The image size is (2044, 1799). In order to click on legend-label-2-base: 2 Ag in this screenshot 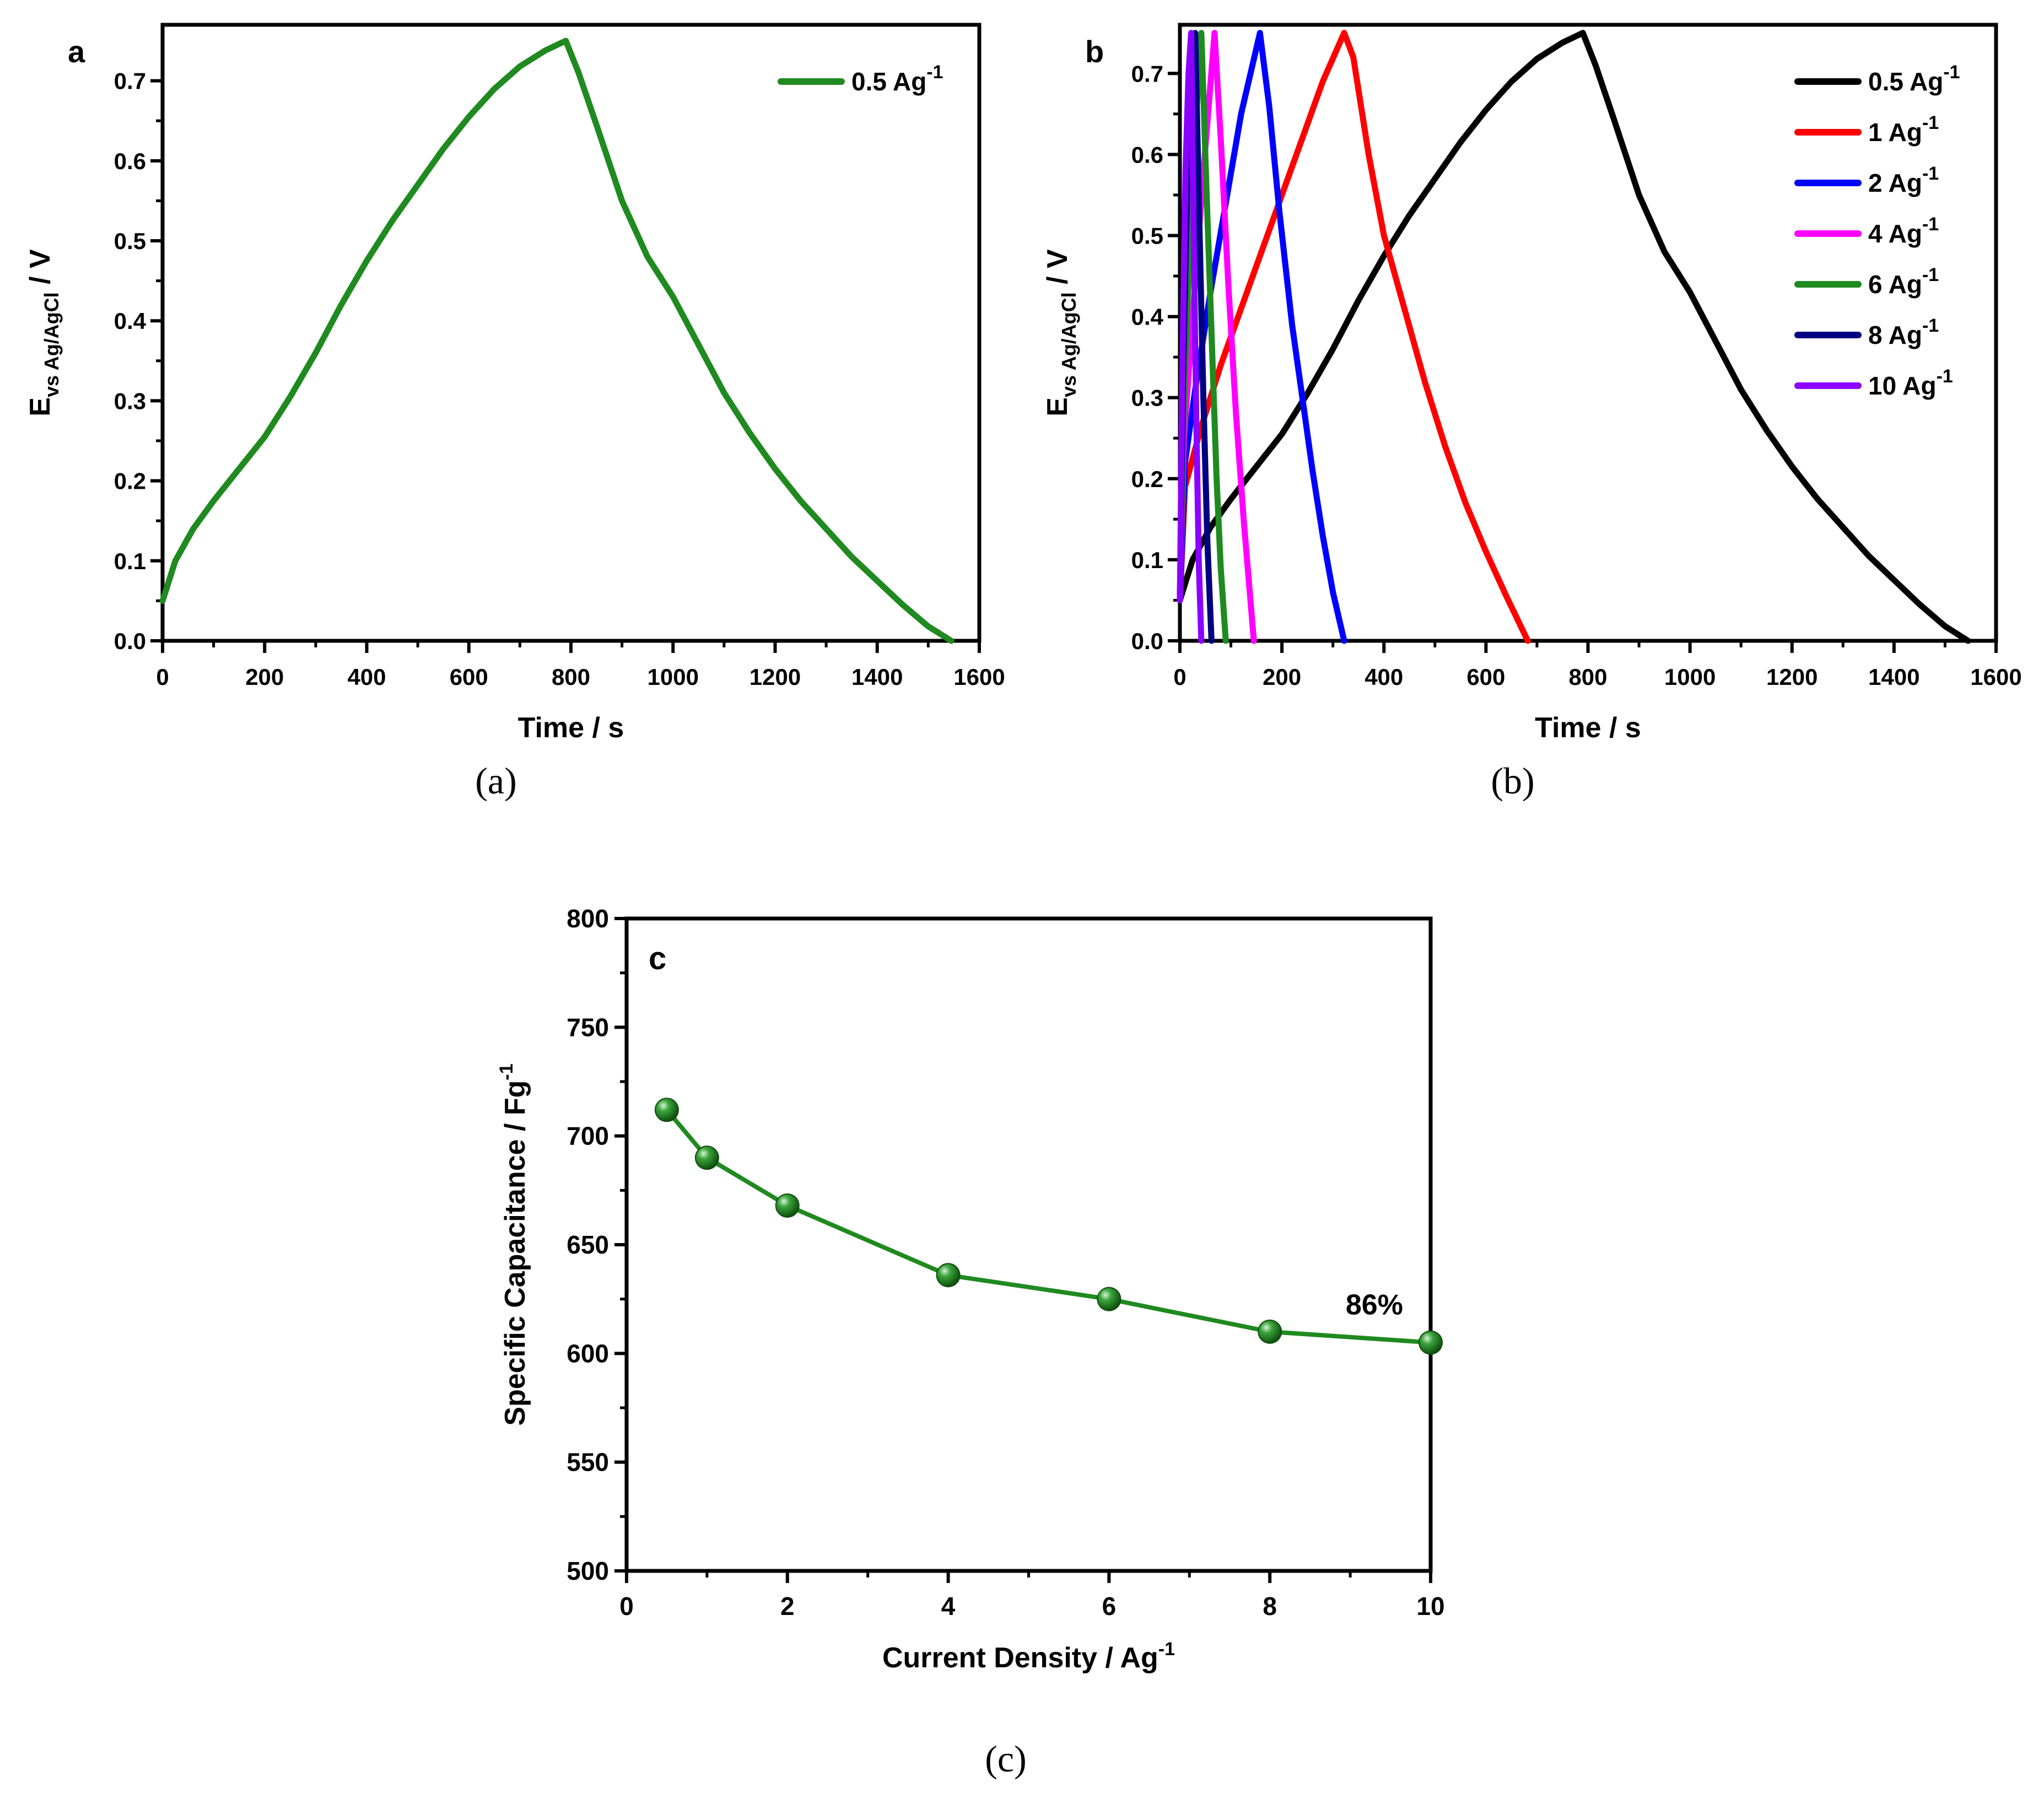, I will do `click(1895, 183)`.